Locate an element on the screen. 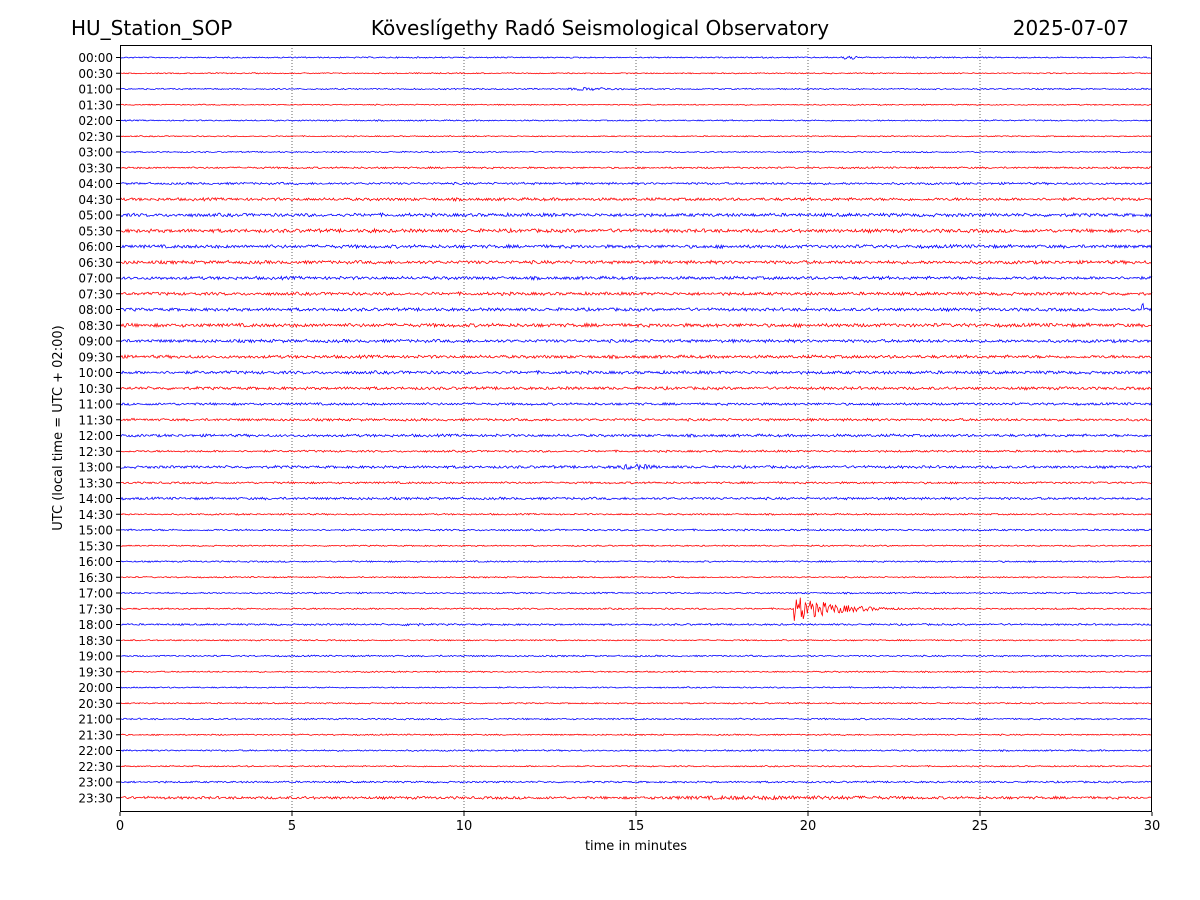 This screenshot has width=1200, height=900. y-tick-label: 05:00 is located at coordinates (95, 216).